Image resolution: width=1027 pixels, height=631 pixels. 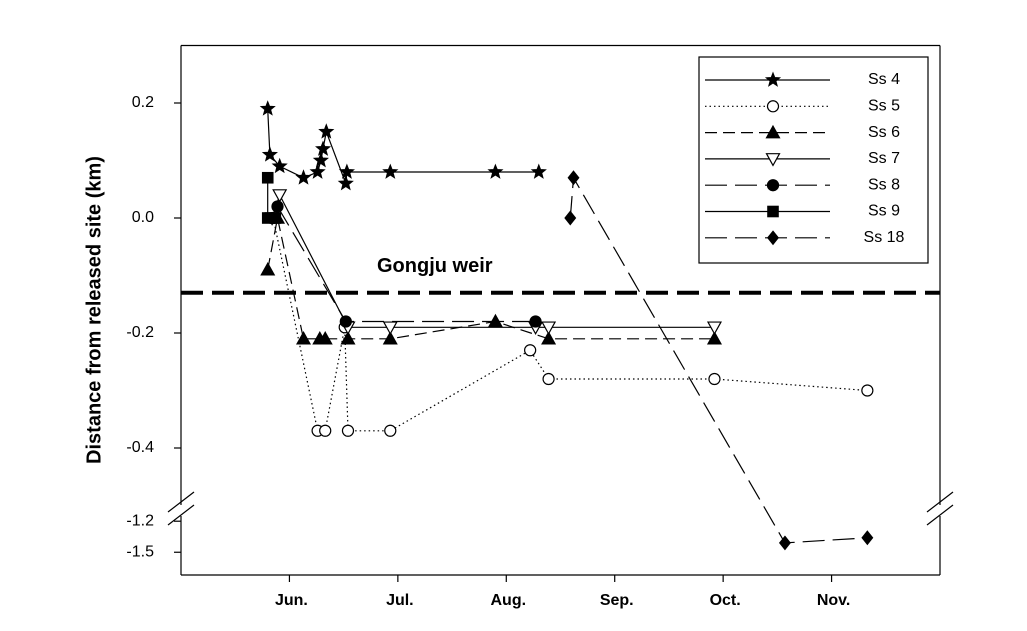 What do you see at coordinates (291, 600) in the screenshot?
I see `x-tick-label: Jun.` at bounding box center [291, 600].